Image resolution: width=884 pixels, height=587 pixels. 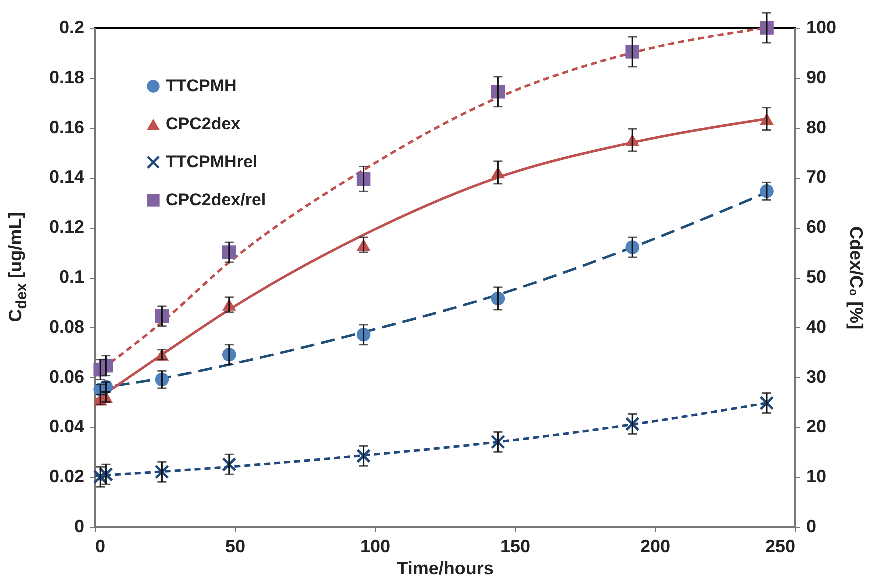 What do you see at coordinates (235, 546) in the screenshot?
I see `x-tick-label: 50` at bounding box center [235, 546].